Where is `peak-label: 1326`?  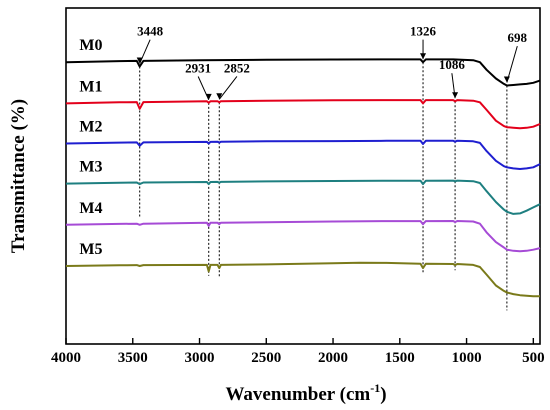 peak-label: 1326 is located at coordinates (423, 31).